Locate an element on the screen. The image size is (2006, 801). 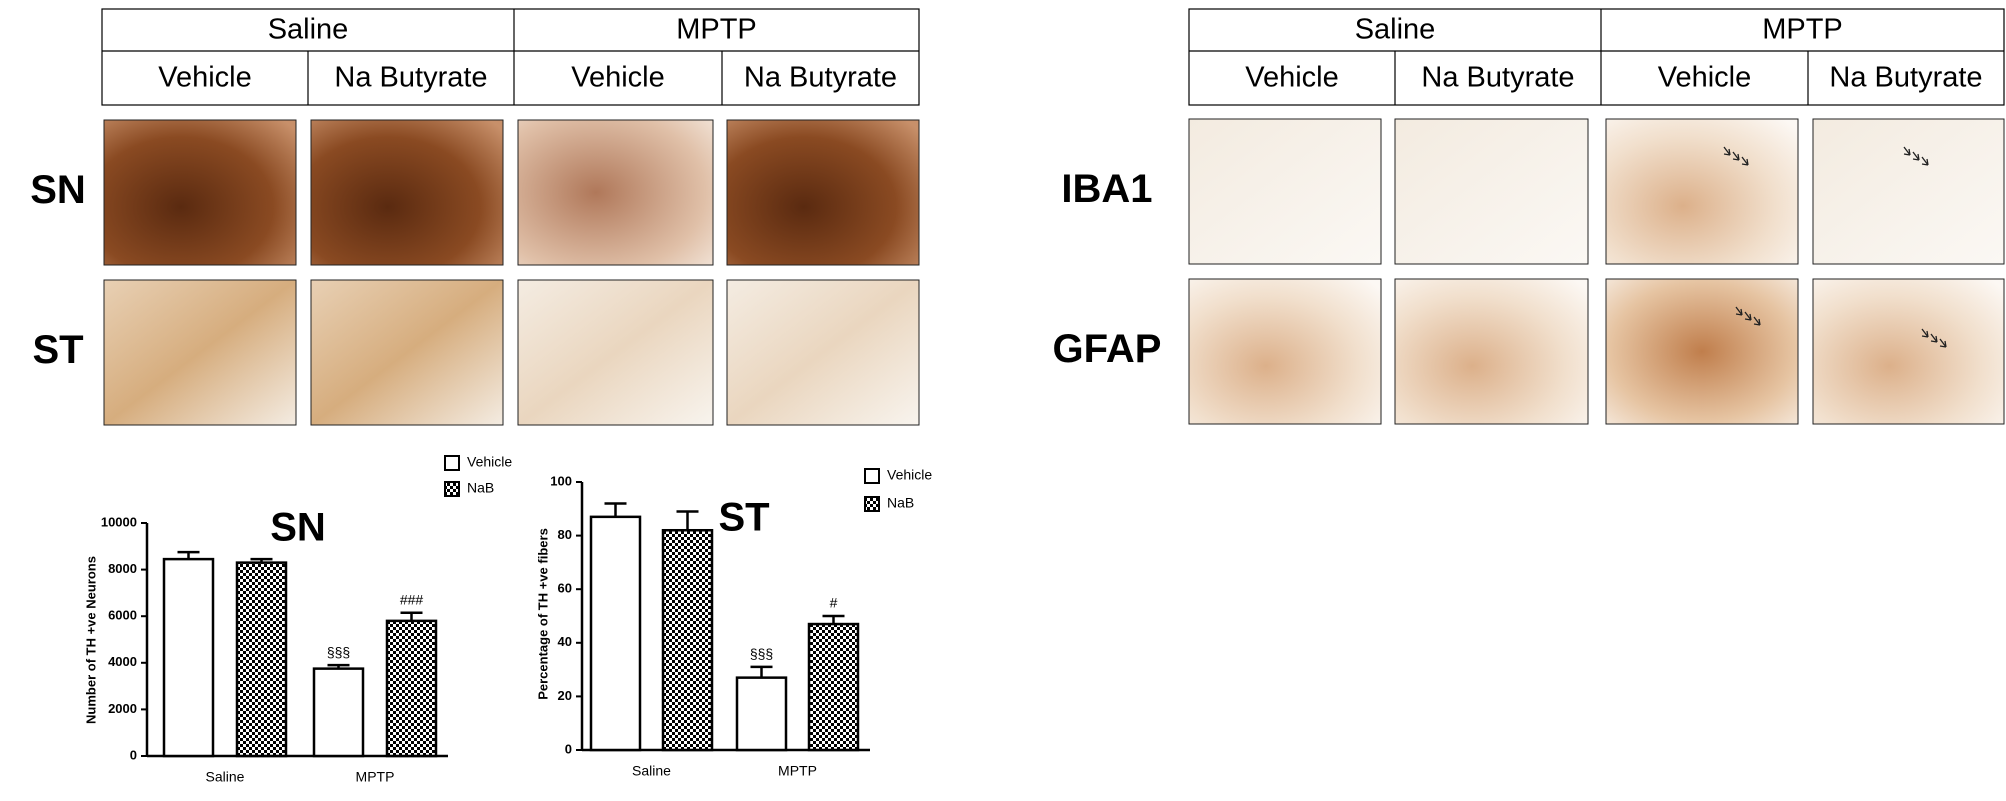
y-tick-label: 20 is located at coordinates (565, 695).